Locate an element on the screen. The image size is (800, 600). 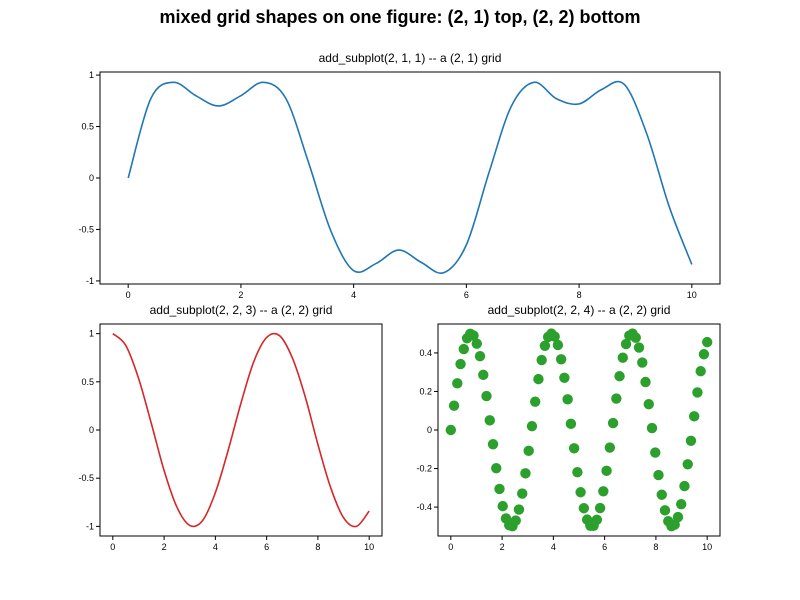
bottom-right-x-tick-label: 2 is located at coordinates (502, 547).